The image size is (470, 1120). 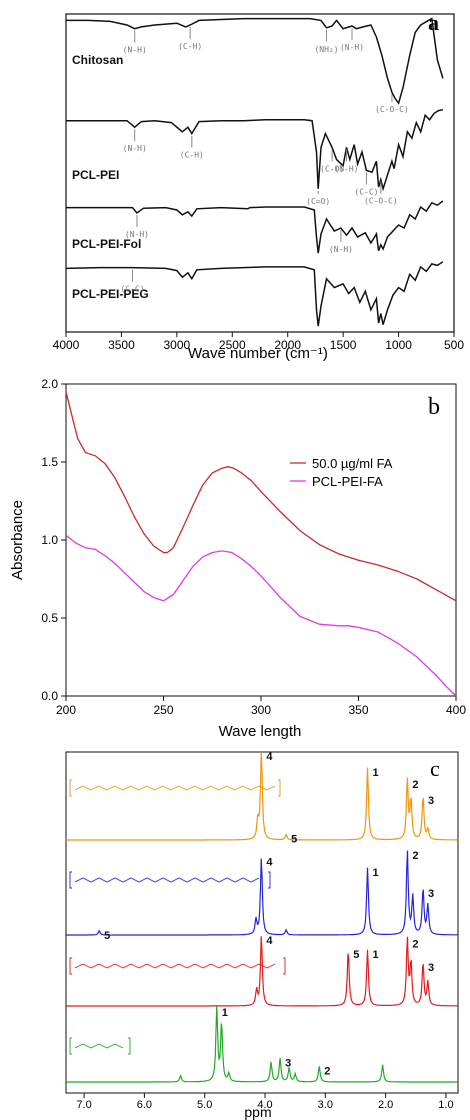 I want to click on panel-a-annotation-8: (C=O), so click(x=318, y=201).